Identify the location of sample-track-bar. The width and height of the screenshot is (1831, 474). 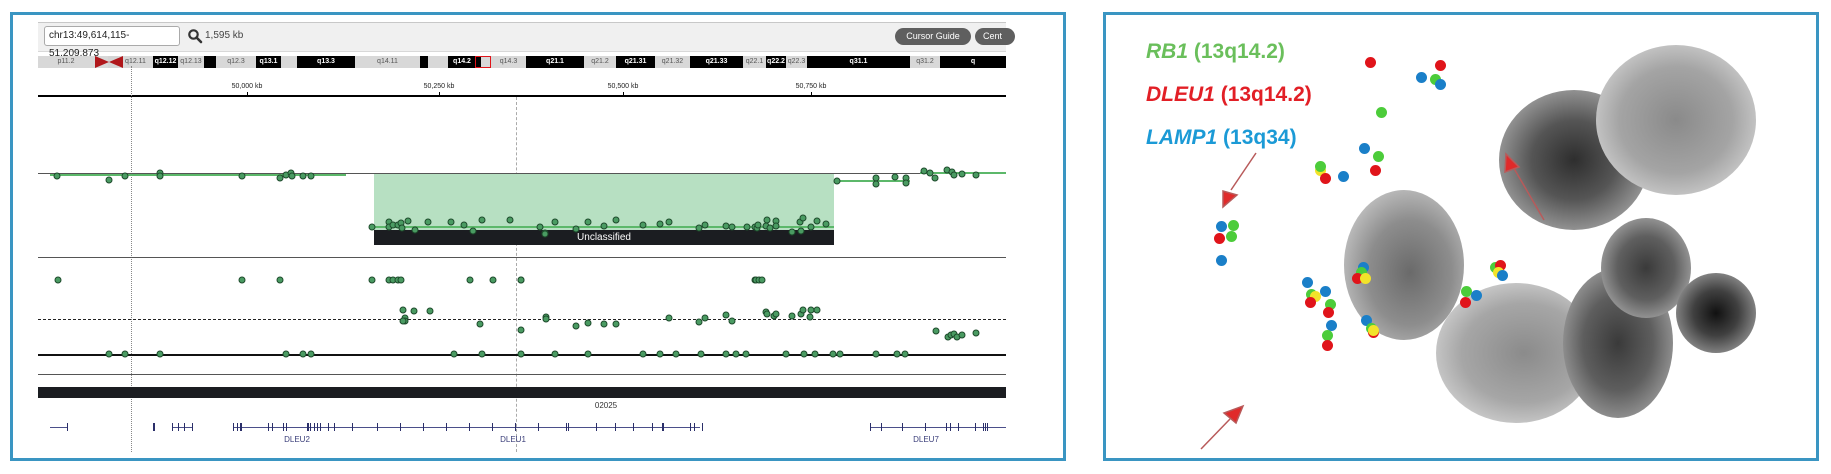
(522, 392).